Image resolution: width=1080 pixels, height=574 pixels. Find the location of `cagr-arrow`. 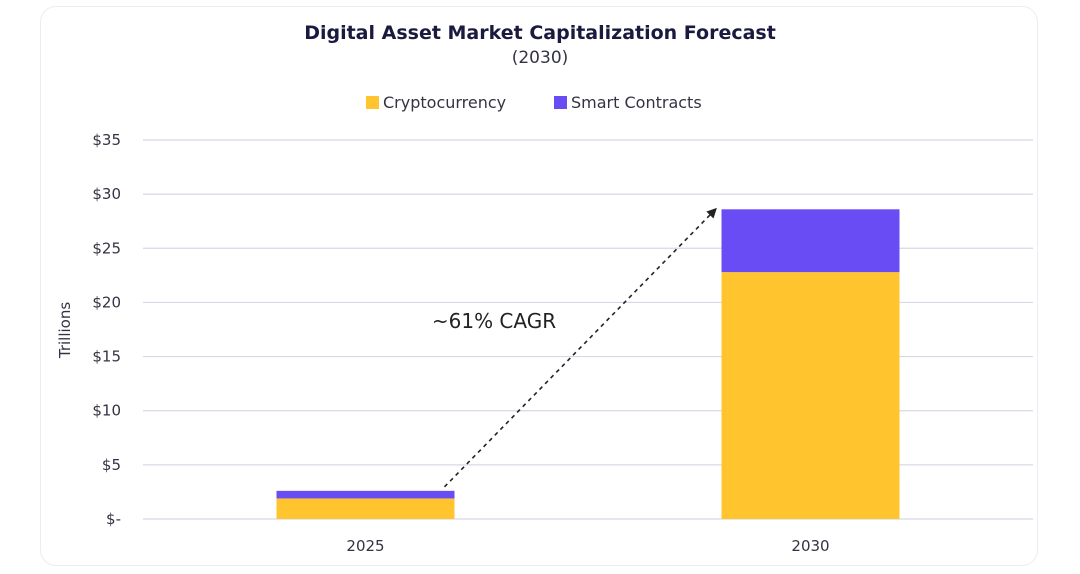

cagr-arrow is located at coordinates (580, 347).